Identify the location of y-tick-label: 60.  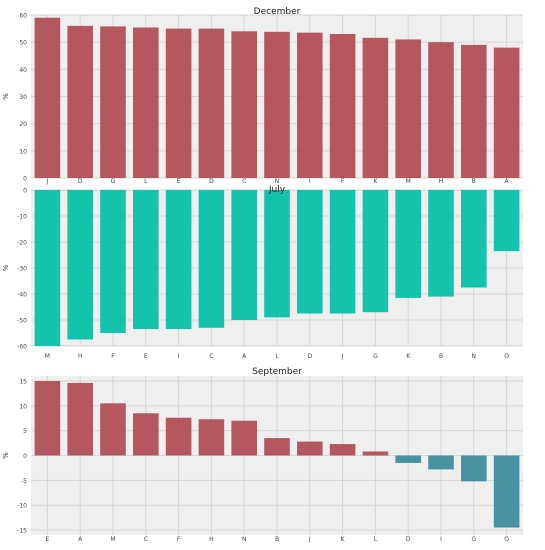
(23, 16).